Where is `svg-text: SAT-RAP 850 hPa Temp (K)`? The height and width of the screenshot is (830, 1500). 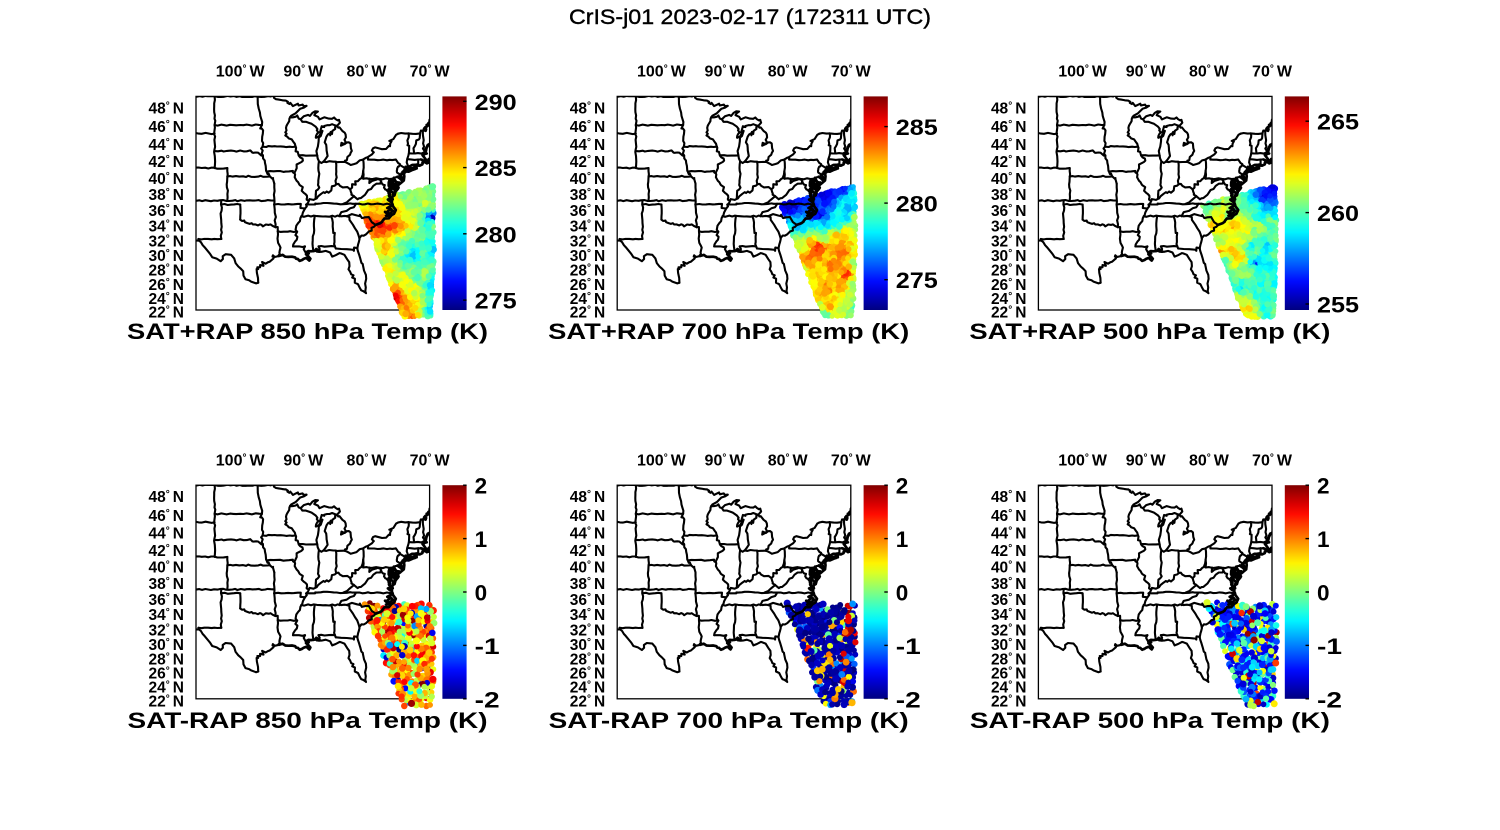
svg-text: SAT-RAP 850 hPa Temp (K) is located at coordinates (308, 720).